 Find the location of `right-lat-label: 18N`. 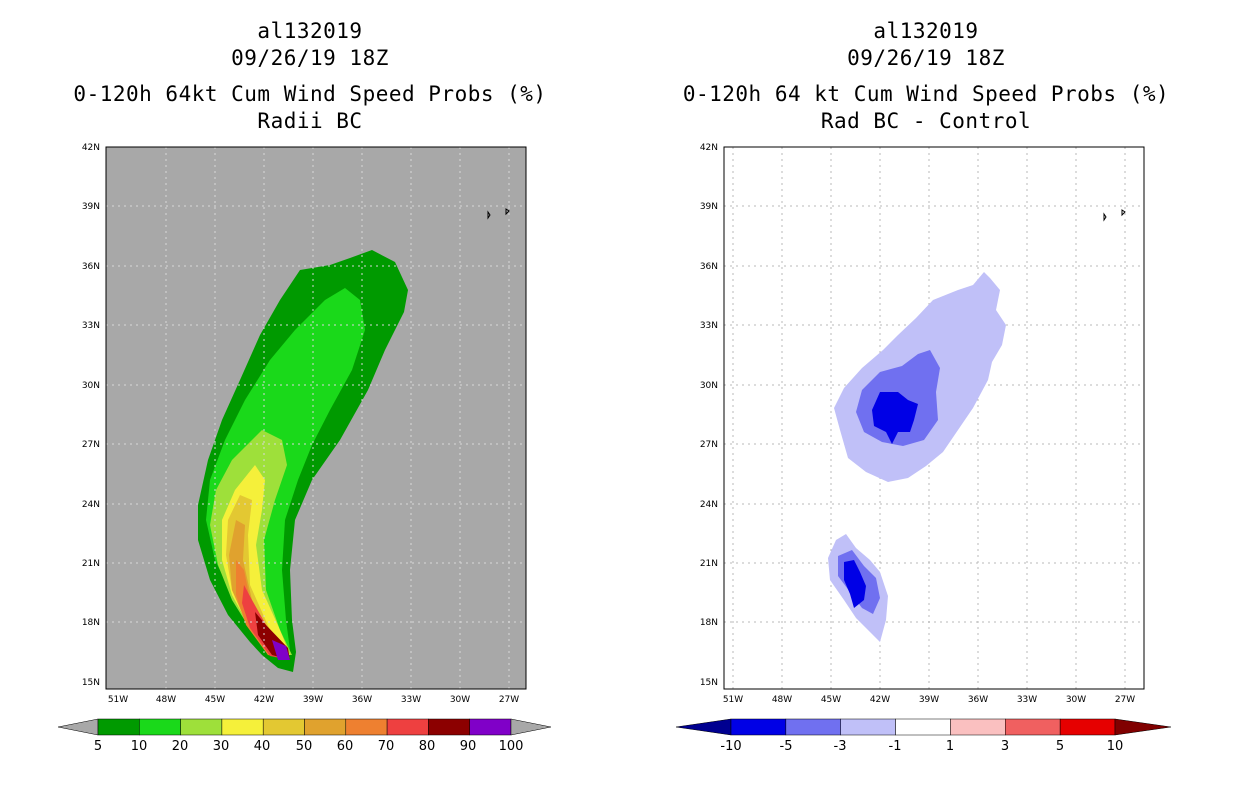

right-lat-label: 18N is located at coordinates (709, 623).